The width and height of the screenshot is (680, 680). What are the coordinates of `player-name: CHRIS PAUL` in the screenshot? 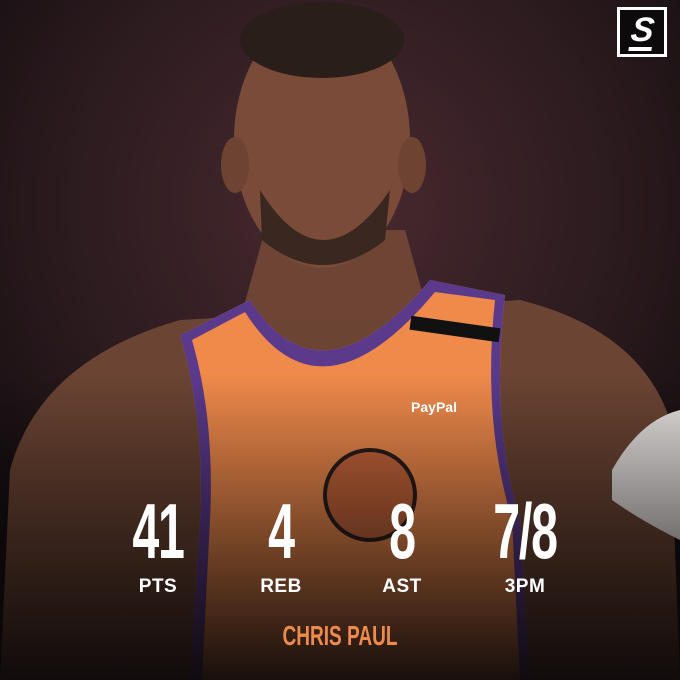 It's located at (340, 635).